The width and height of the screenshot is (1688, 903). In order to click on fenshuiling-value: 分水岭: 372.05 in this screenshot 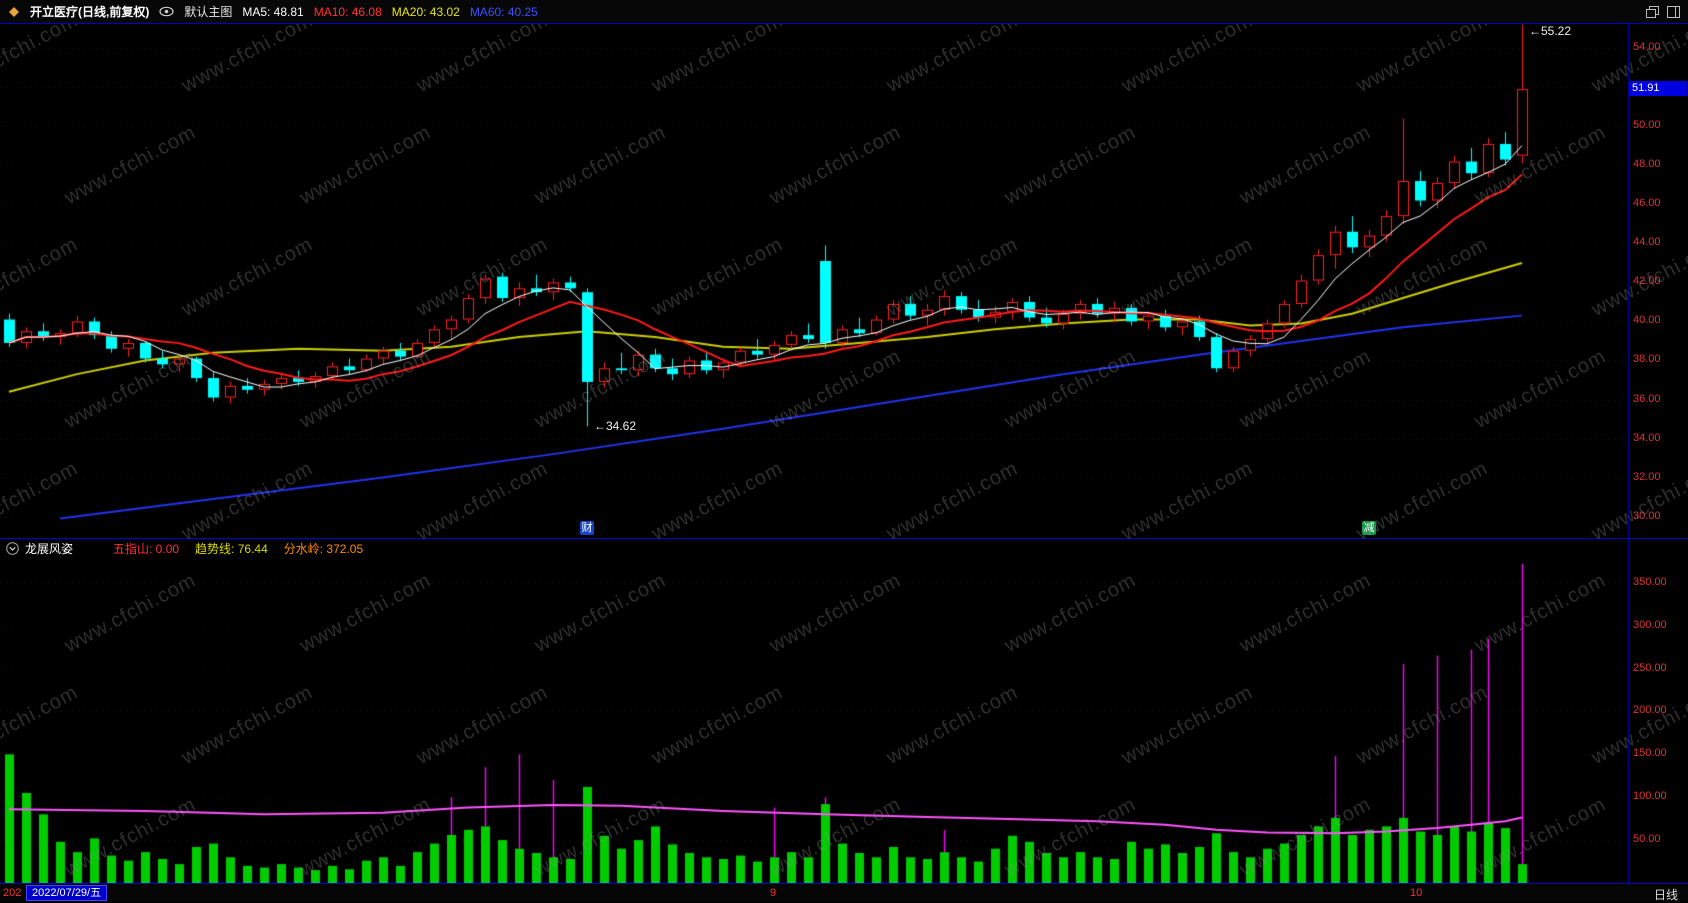, I will do `click(323, 548)`.